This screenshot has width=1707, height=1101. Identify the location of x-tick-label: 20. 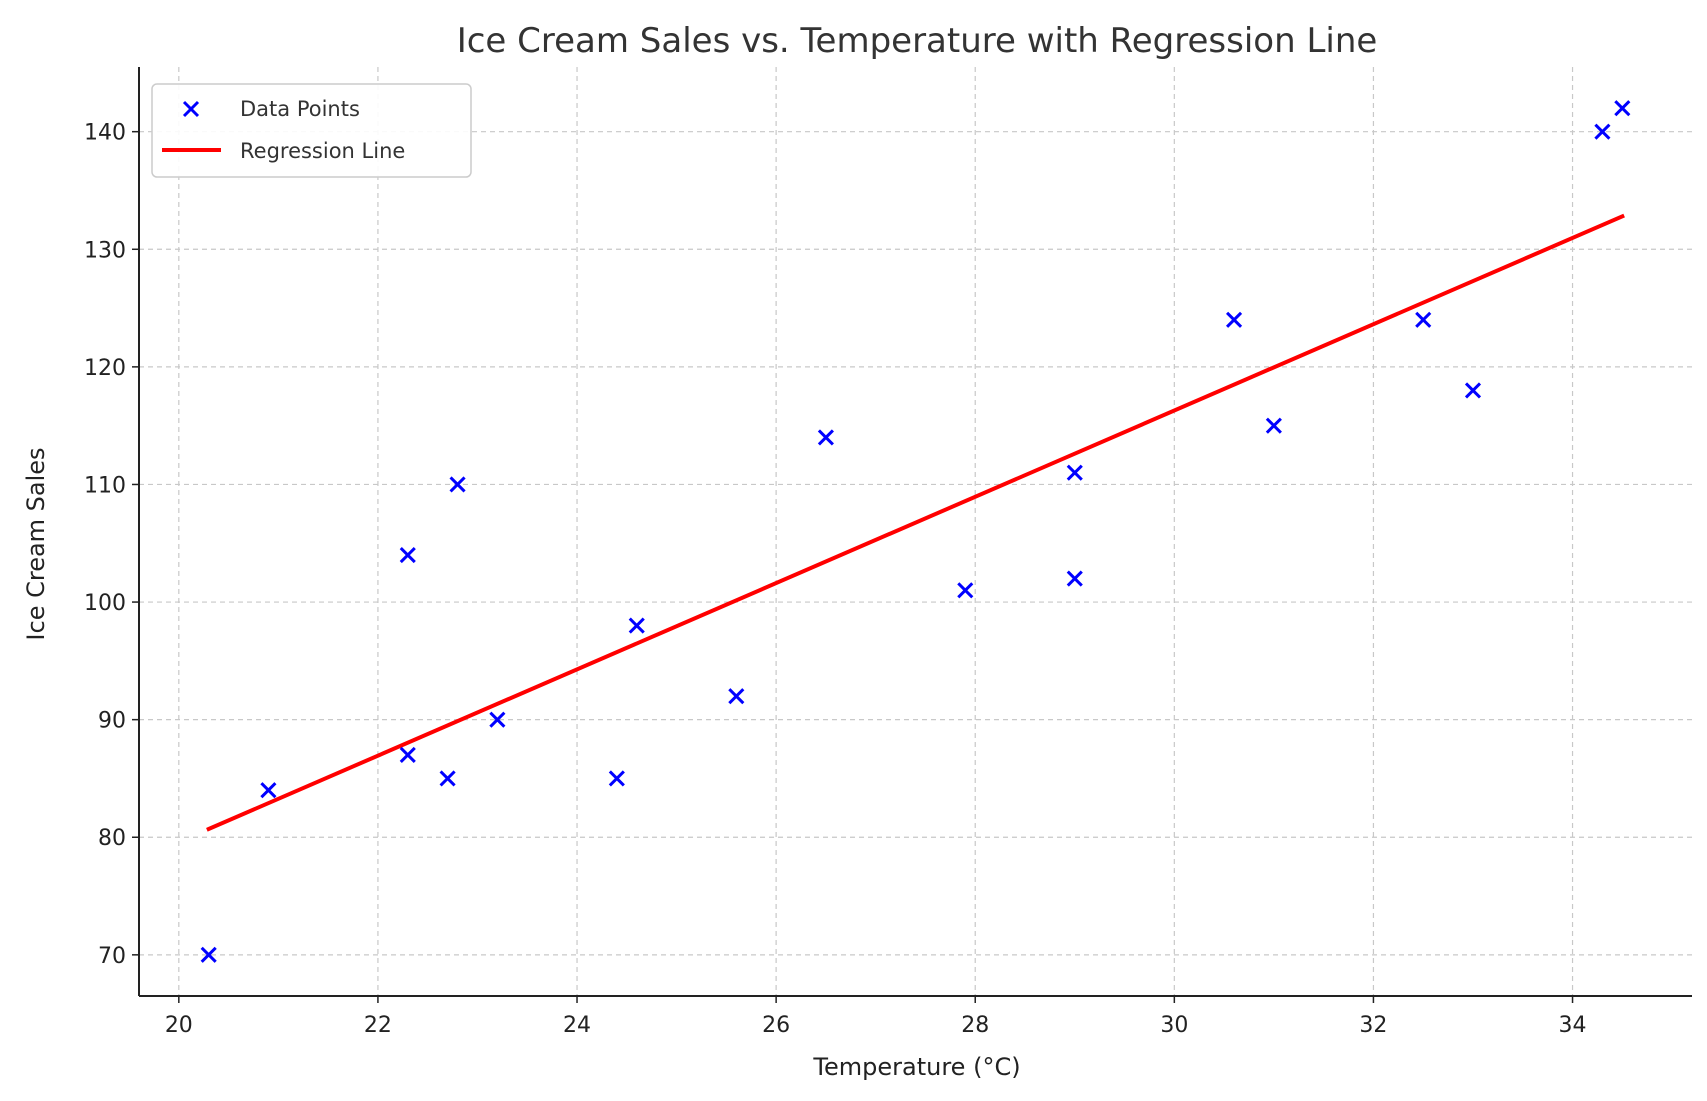
(179, 1025).